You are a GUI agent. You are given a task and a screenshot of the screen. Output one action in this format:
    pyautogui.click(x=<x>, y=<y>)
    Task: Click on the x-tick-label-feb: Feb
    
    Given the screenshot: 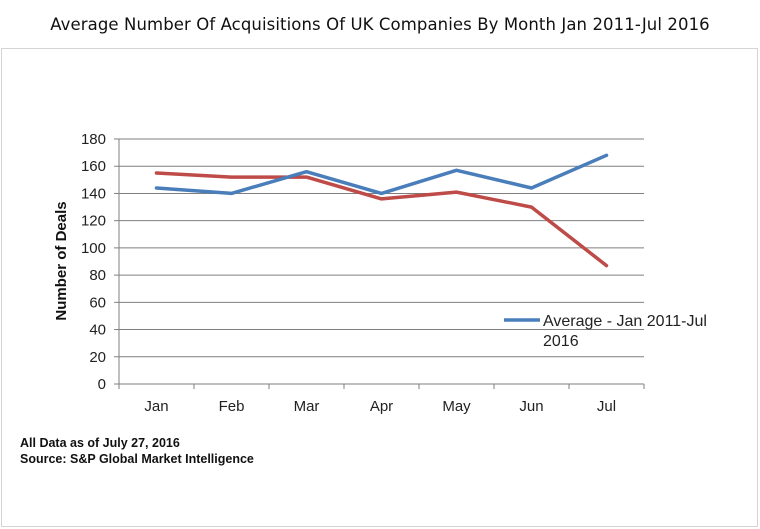 What is the action you would take?
    pyautogui.click(x=232, y=406)
    